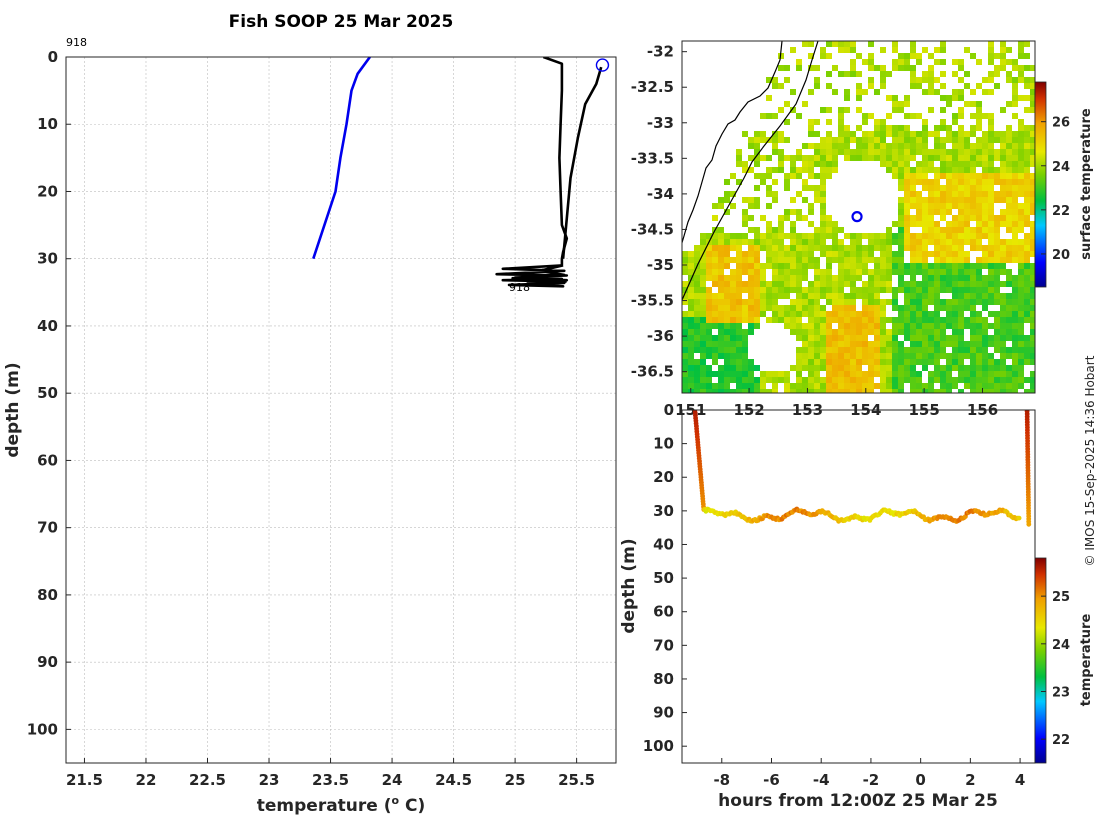 The image size is (1100, 820). I want to click on map-y-tick-label: -33, so click(660, 123).